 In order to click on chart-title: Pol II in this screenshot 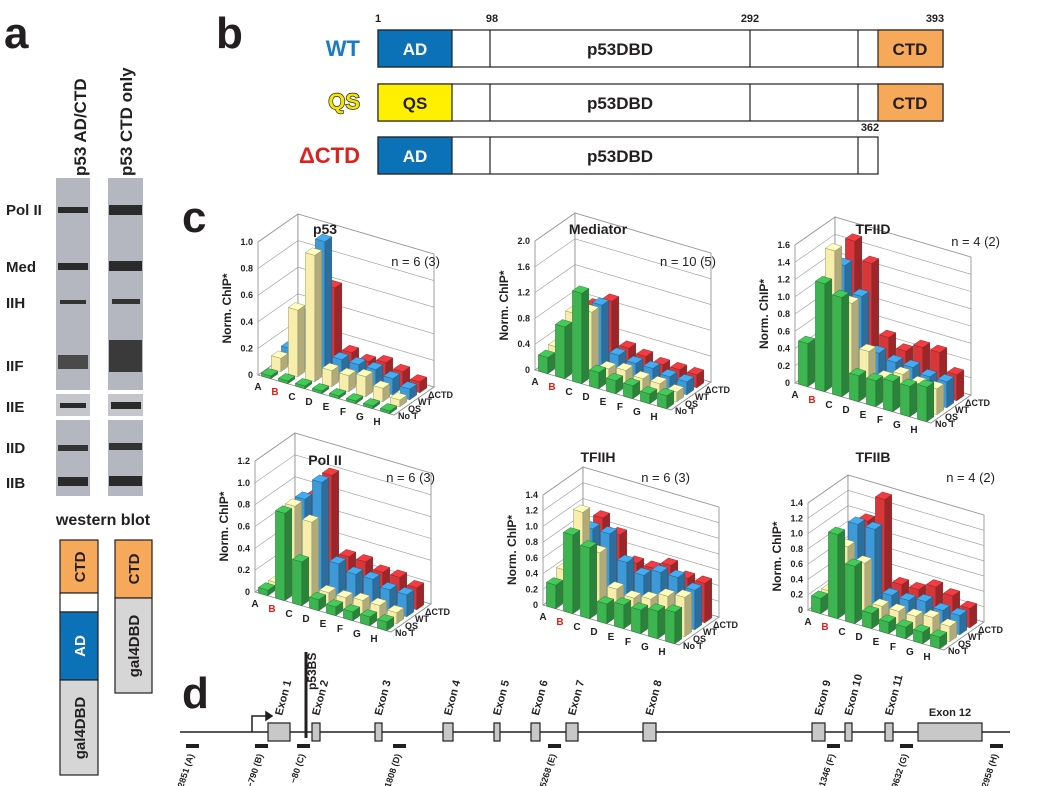, I will do `click(324, 460)`.